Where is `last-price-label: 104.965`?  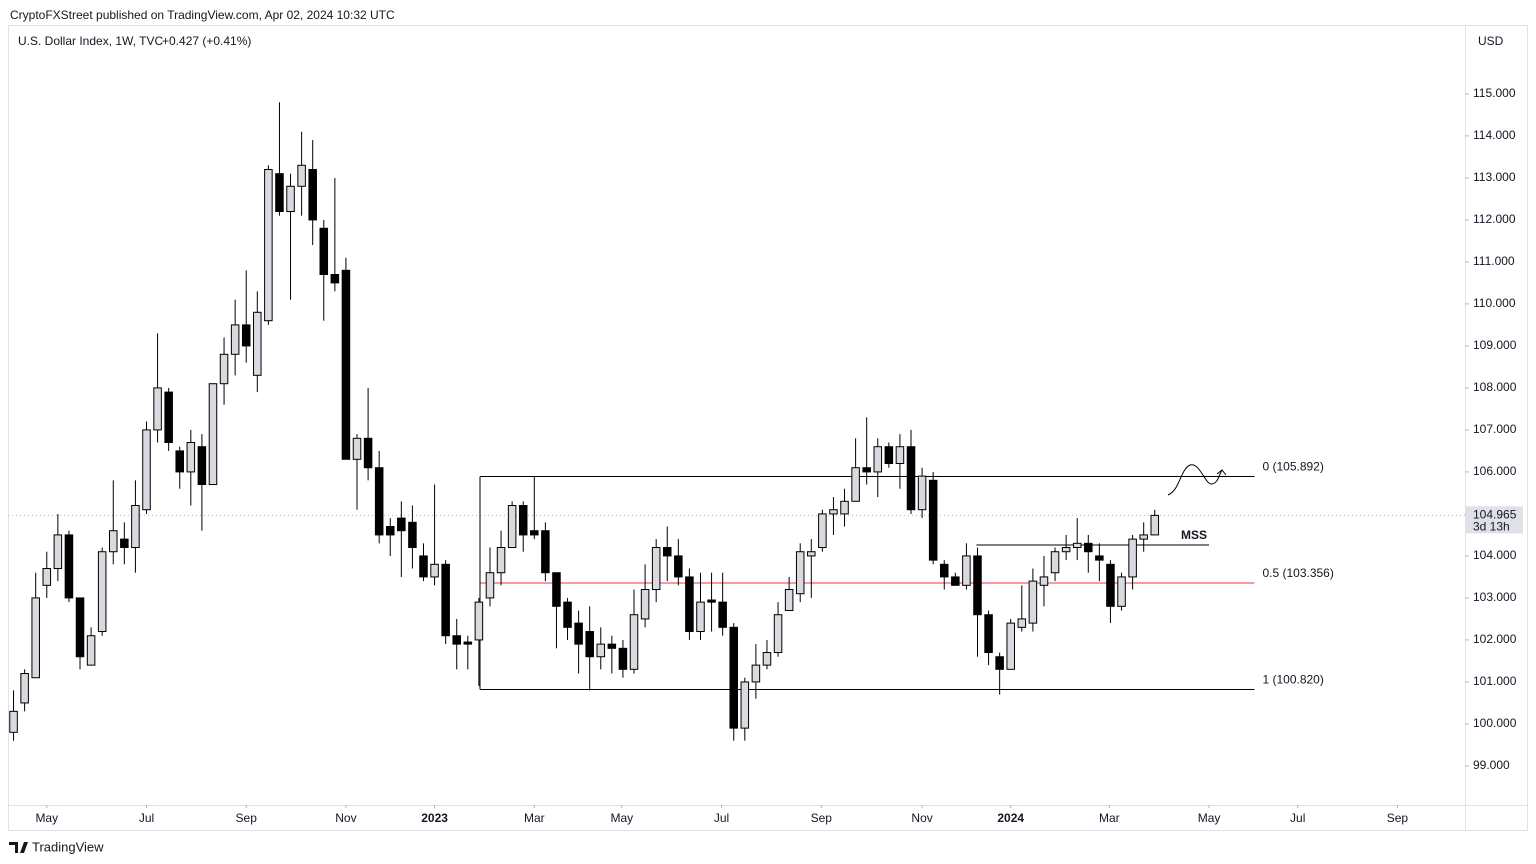
last-price-label: 104.965 is located at coordinates (1495, 515).